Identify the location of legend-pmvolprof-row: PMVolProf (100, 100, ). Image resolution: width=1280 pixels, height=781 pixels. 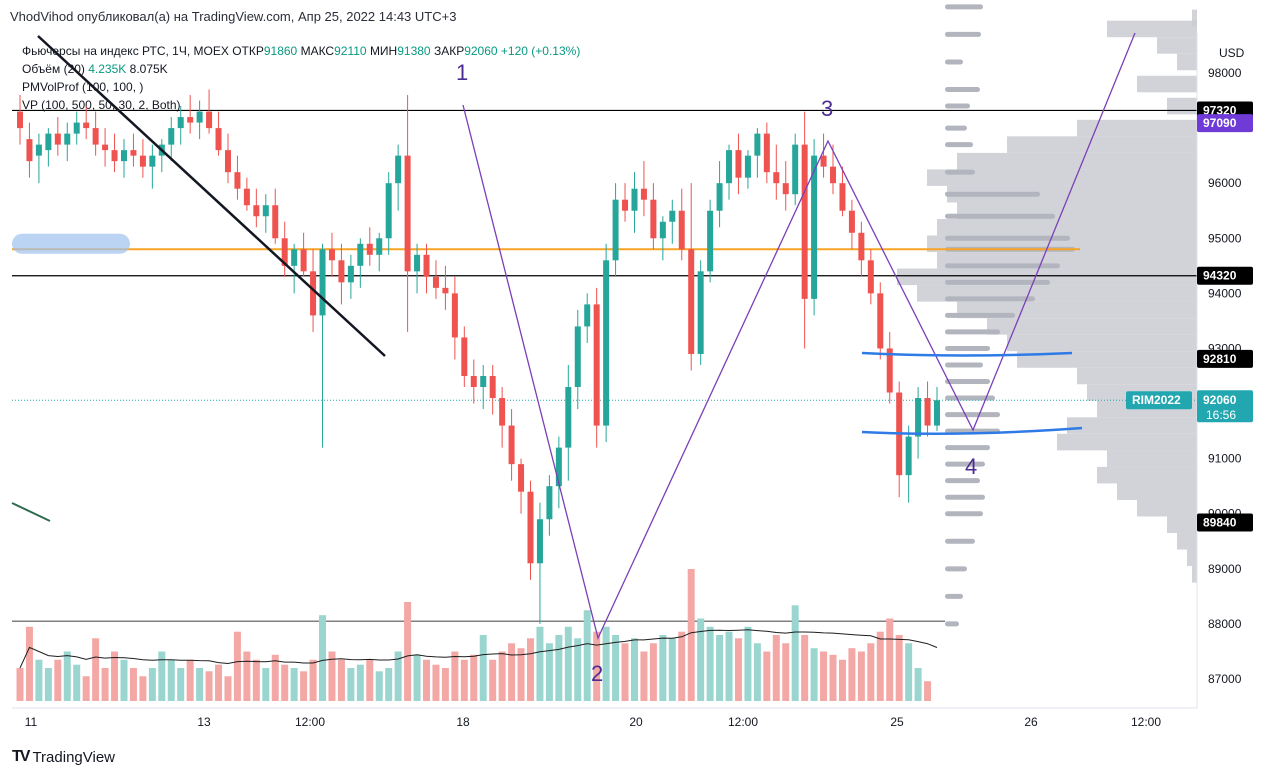
(301, 87).